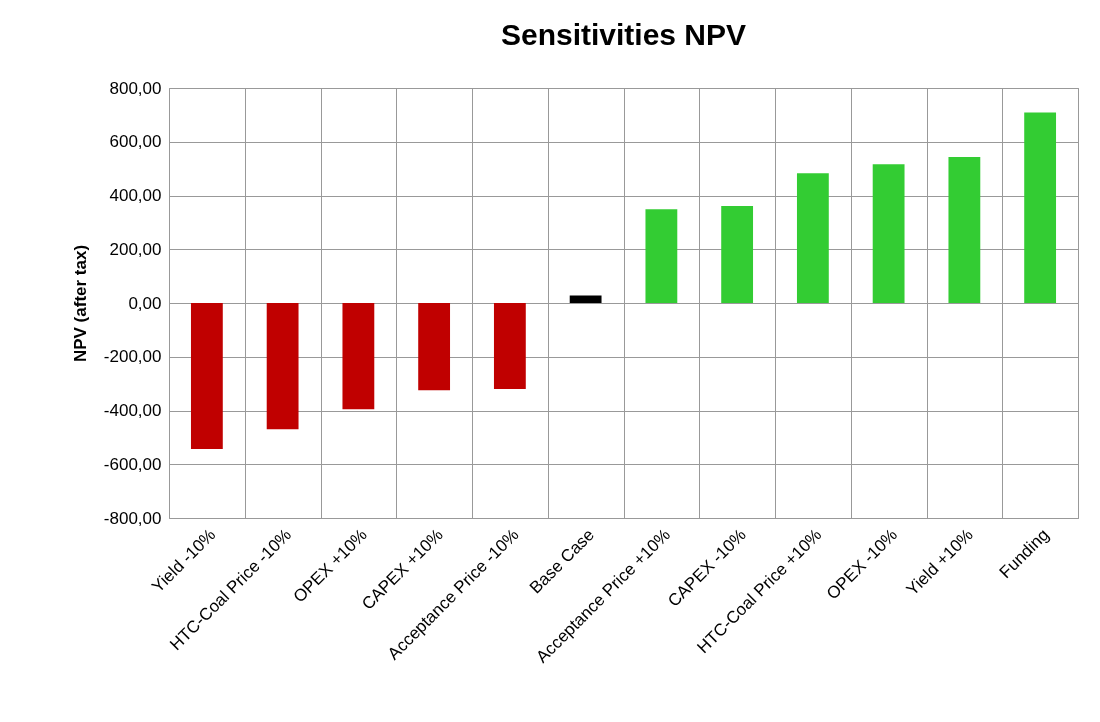 This screenshot has height=722, width=1100. What do you see at coordinates (80, 303) in the screenshot?
I see `y-axis-title: NPV (after tax)` at bounding box center [80, 303].